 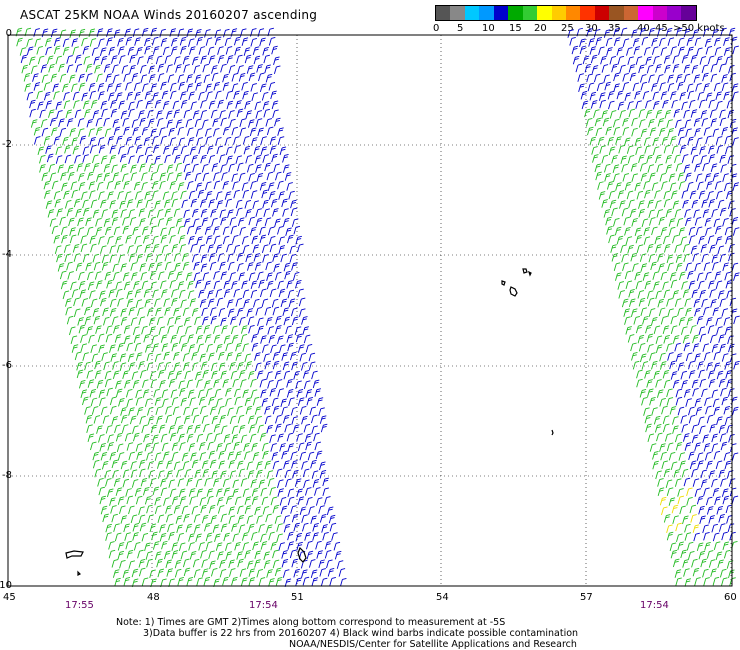 I want to click on lat-tick: -4, so click(x=7, y=254).